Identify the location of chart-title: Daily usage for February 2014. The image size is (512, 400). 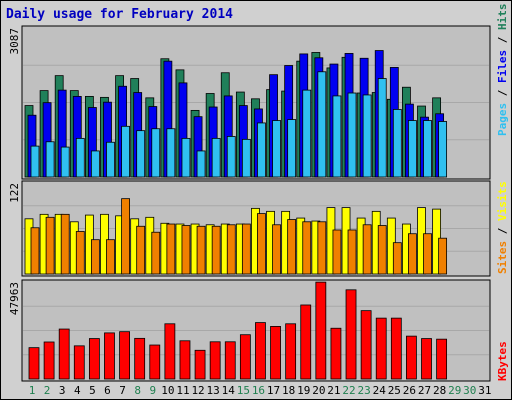
(119, 14).